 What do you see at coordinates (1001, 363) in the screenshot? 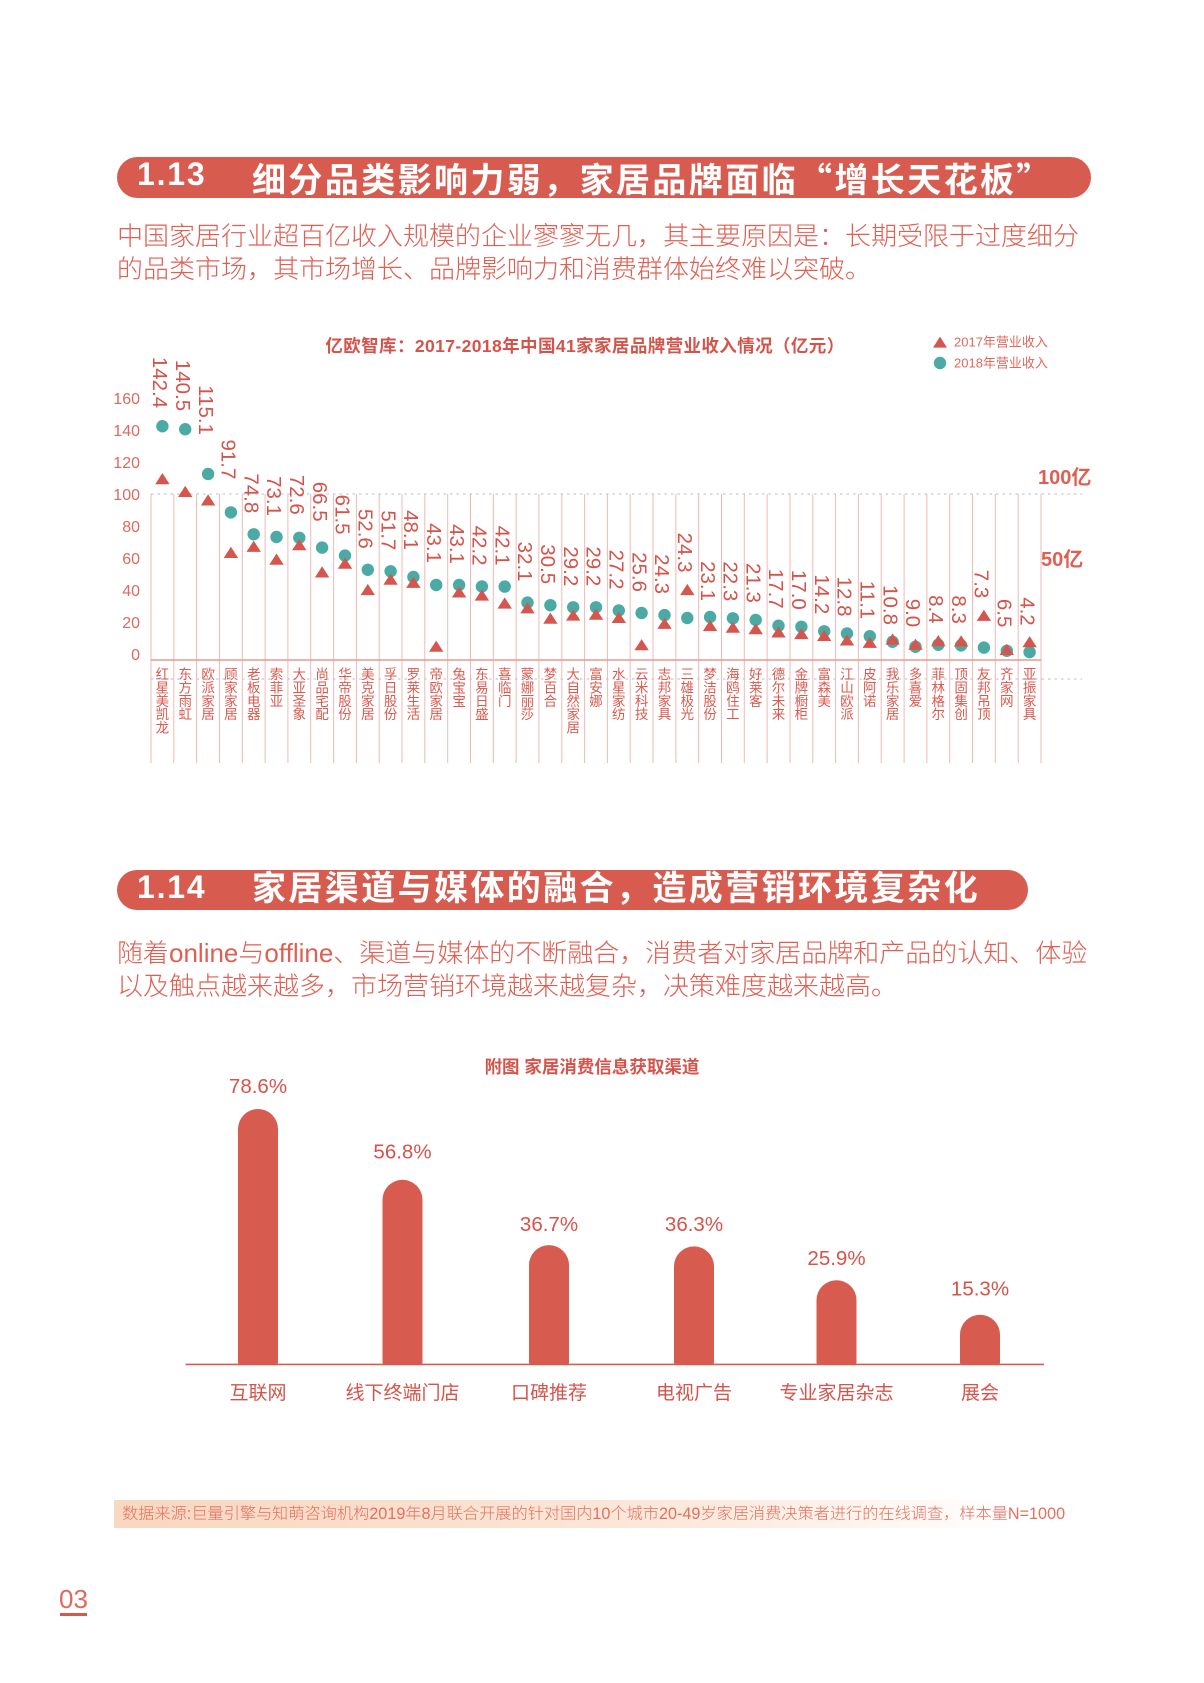
I see `svg-text: 2018年营业收入` at bounding box center [1001, 363].